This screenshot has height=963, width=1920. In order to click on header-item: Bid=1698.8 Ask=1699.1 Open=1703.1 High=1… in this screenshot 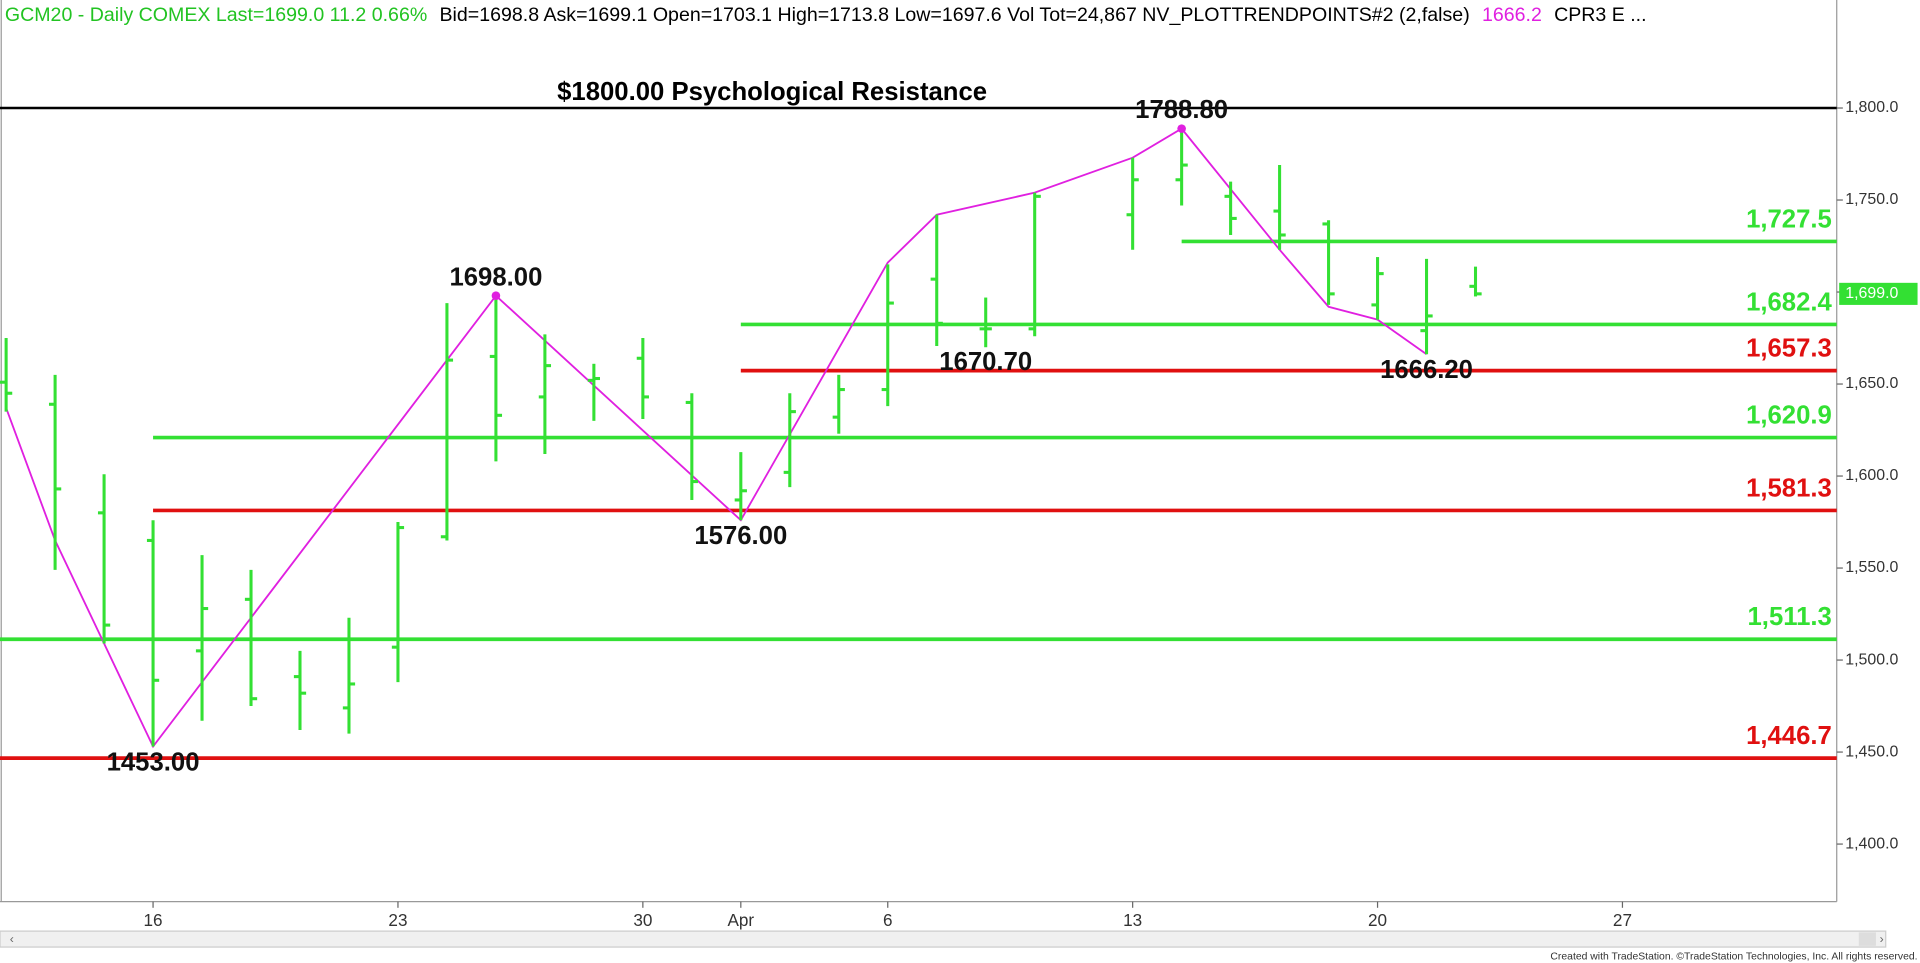, I will do `click(955, 15)`.